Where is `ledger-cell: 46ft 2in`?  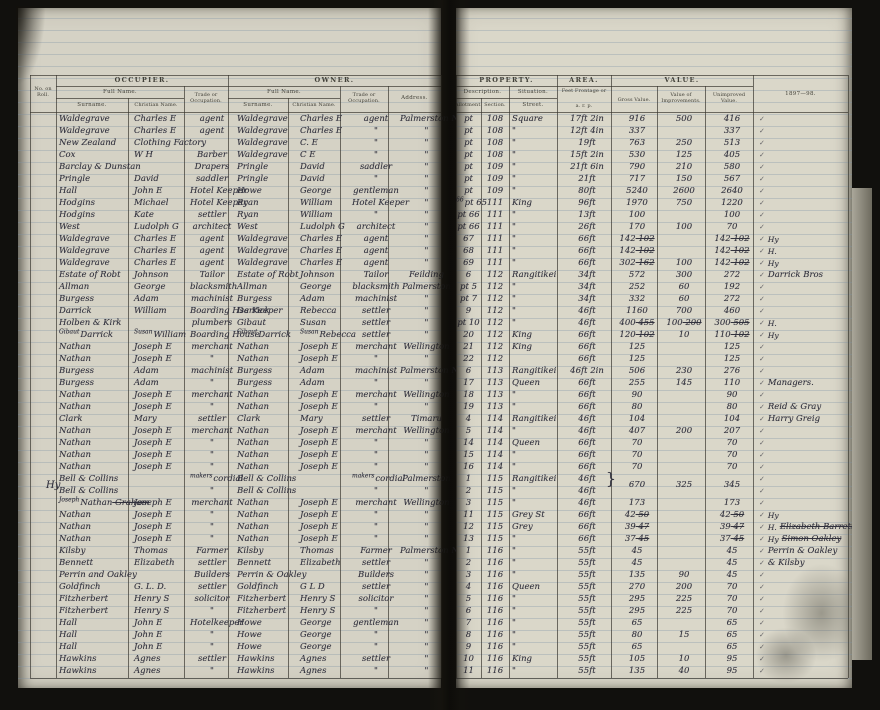 ledger-cell: 46ft 2in is located at coordinates (587, 371).